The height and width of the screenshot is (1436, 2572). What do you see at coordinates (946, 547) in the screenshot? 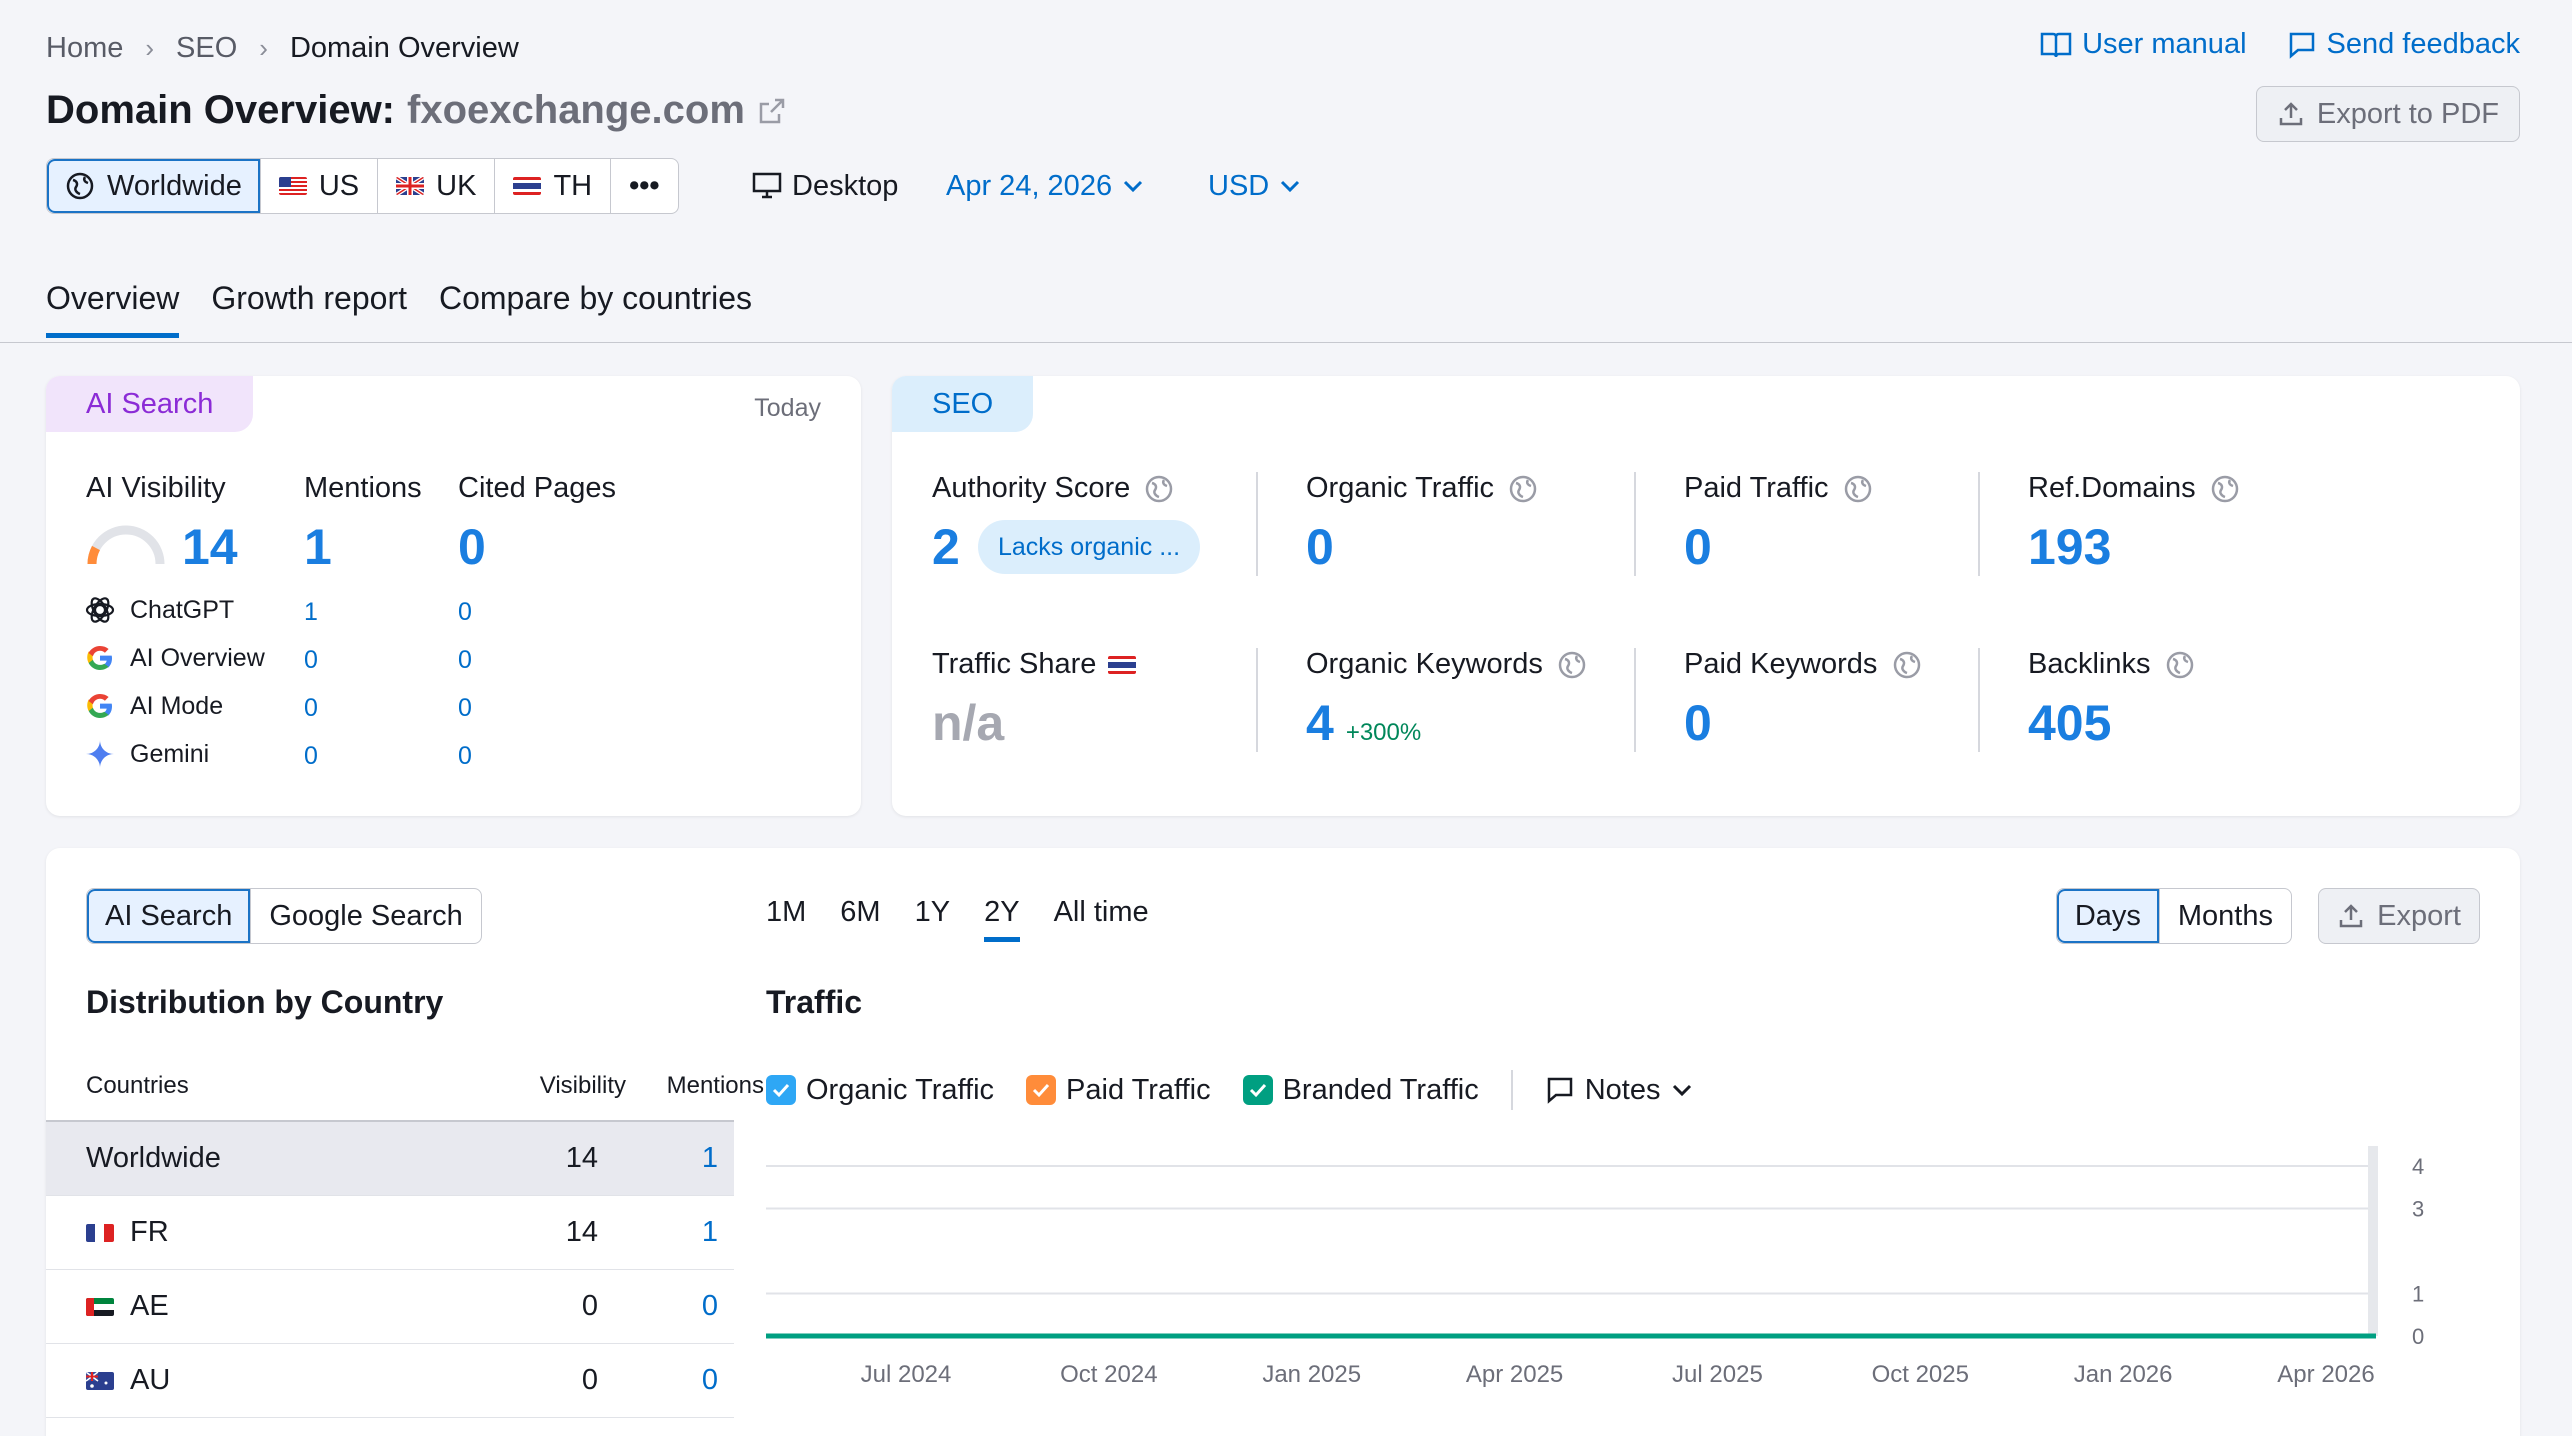
I see `authority-score-value: 2` at bounding box center [946, 547].